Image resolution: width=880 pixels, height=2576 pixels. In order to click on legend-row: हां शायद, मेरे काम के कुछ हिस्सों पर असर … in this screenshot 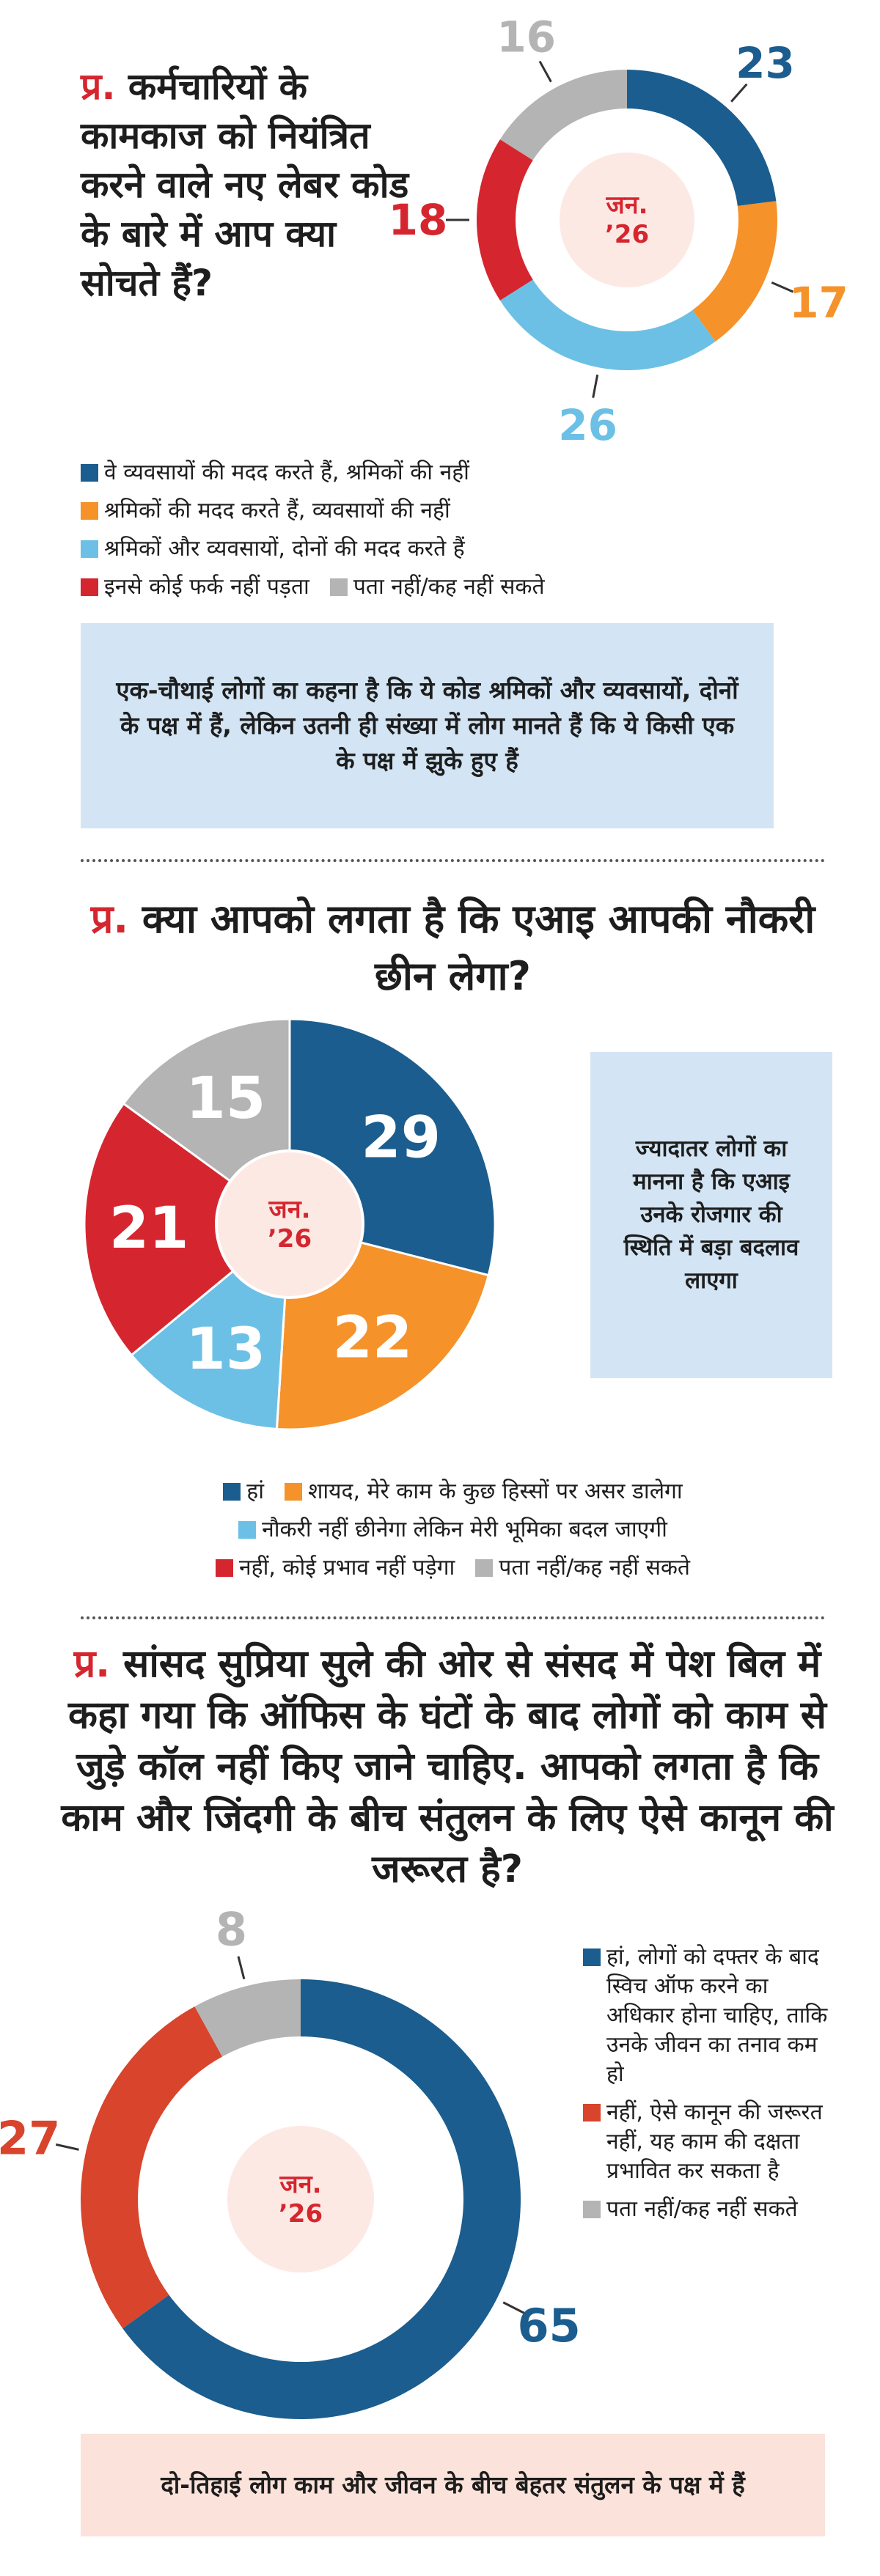, I will do `click(453, 1491)`.